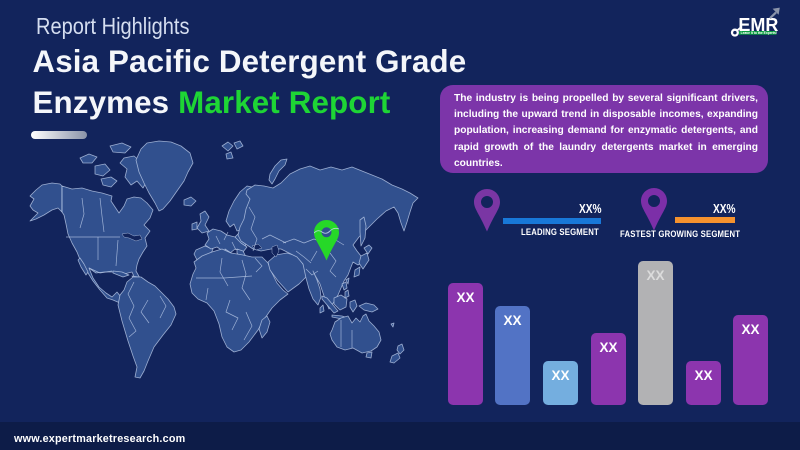 This screenshot has height=450, width=800. Describe the element at coordinates (759, 33) in the screenshot. I see `svg-text: Leave It to the Experts!` at that location.